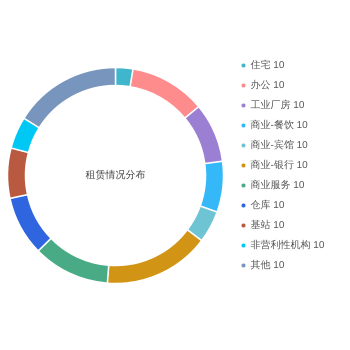 The image size is (350, 350). I want to click on legend-label: 其他 10, so click(267, 265).